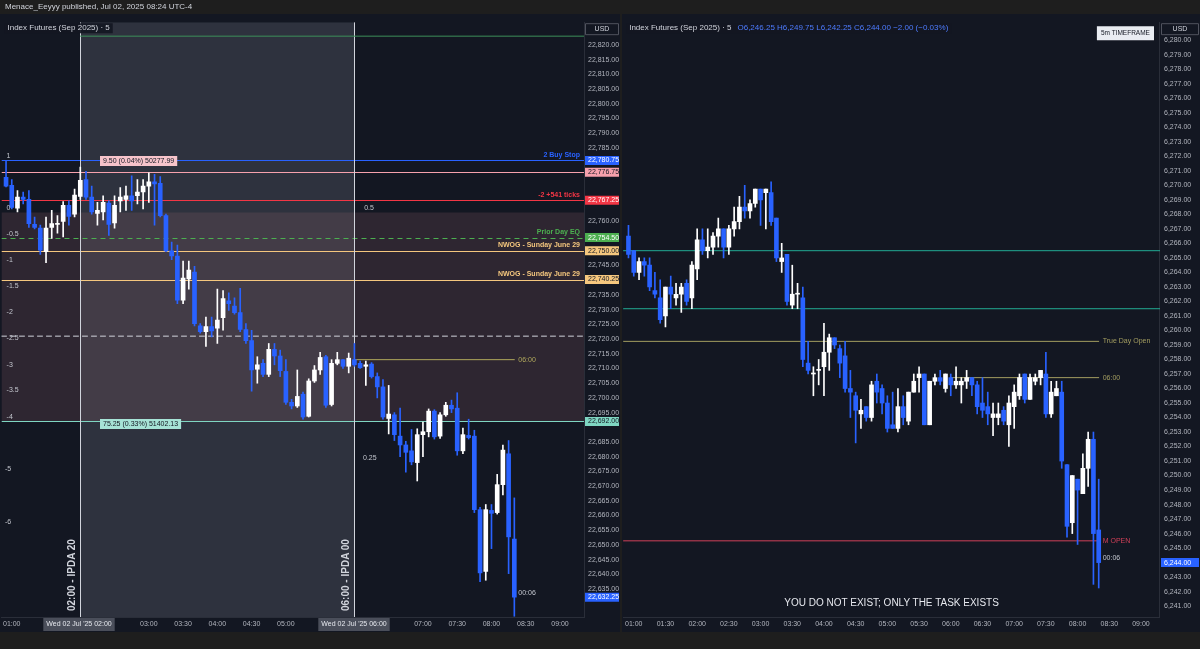  Describe the element at coordinates (72, 574) in the screenshot. I see `ref-line-label: 02:00 - IPDA 20` at that location.